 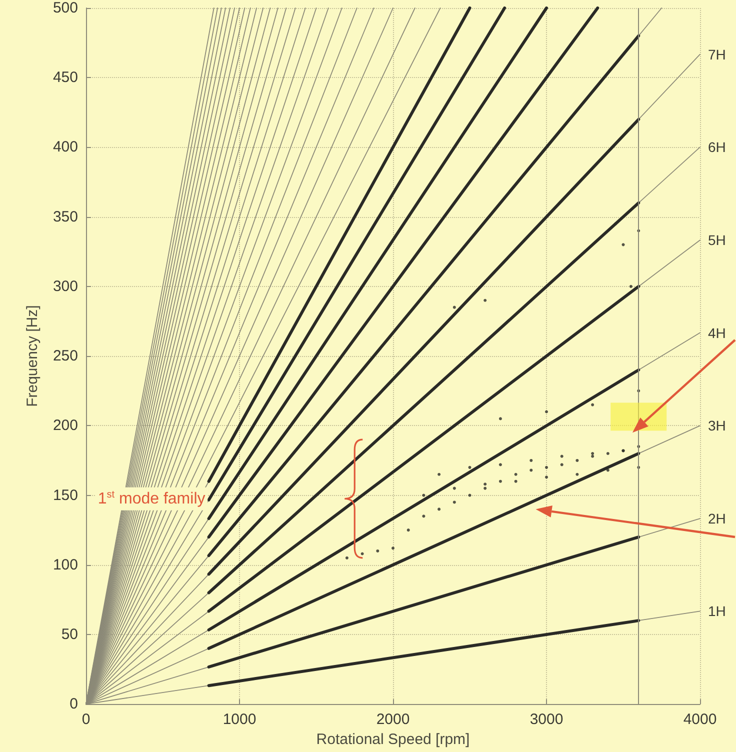 What do you see at coordinates (65, 495) in the screenshot?
I see `y-tick-label: 150` at bounding box center [65, 495].